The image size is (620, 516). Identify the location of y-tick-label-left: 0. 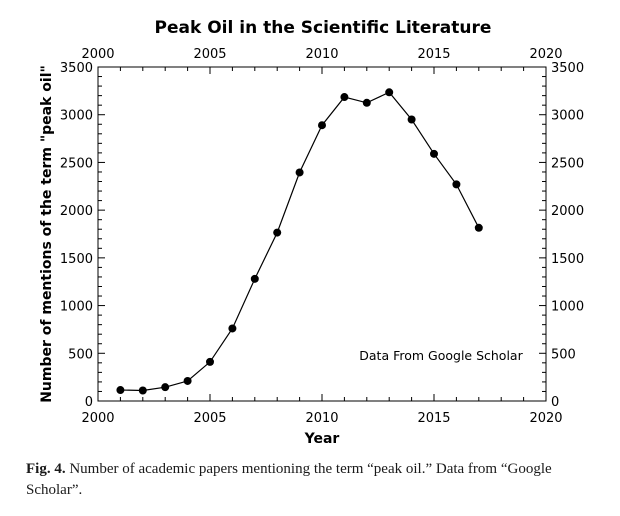
(89, 402).